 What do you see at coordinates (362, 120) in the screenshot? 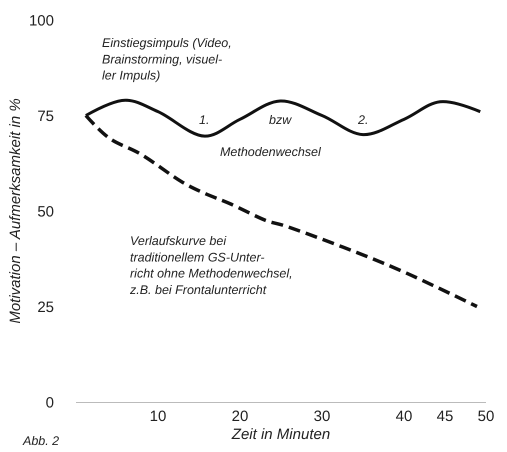
I see `annotation: 2.` at bounding box center [362, 120].